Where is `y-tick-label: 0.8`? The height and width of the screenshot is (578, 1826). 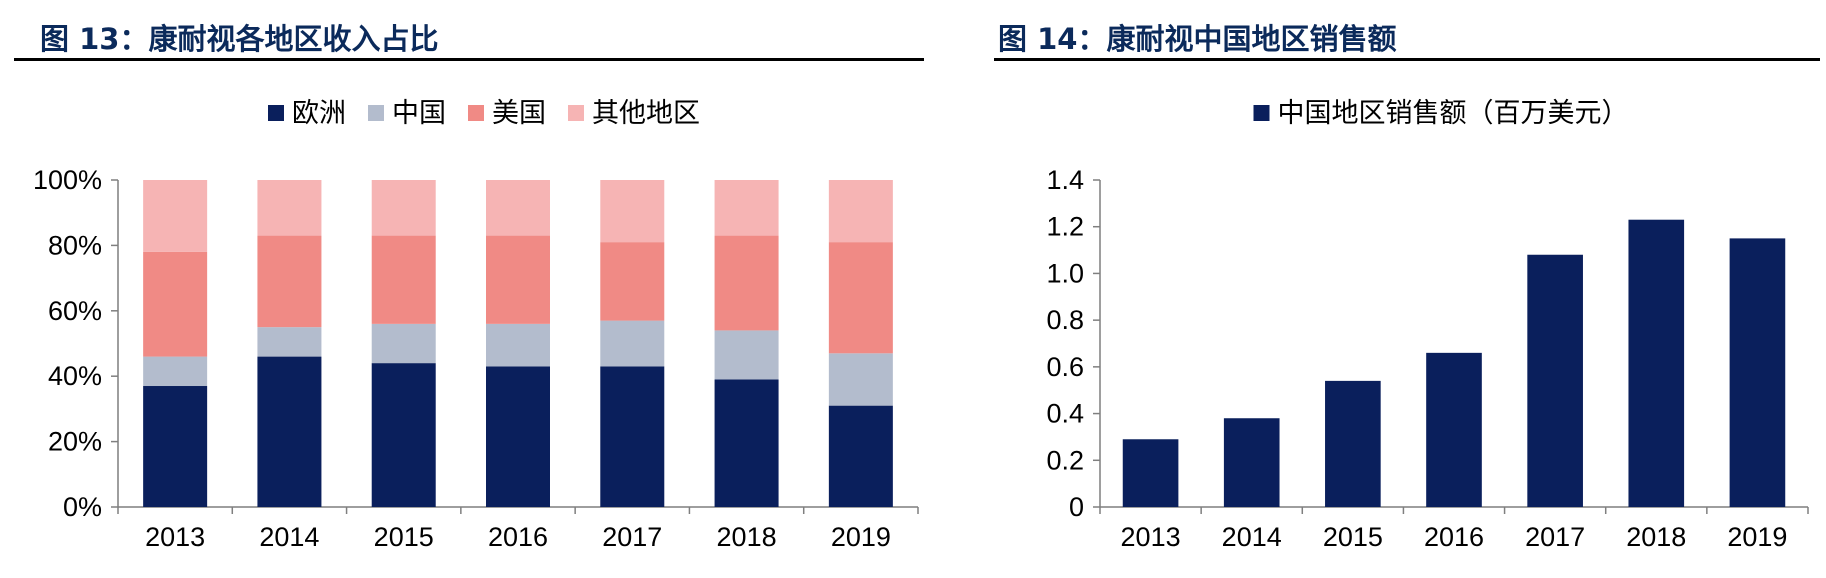
y-tick-label: 0.8 is located at coordinates (1065, 320).